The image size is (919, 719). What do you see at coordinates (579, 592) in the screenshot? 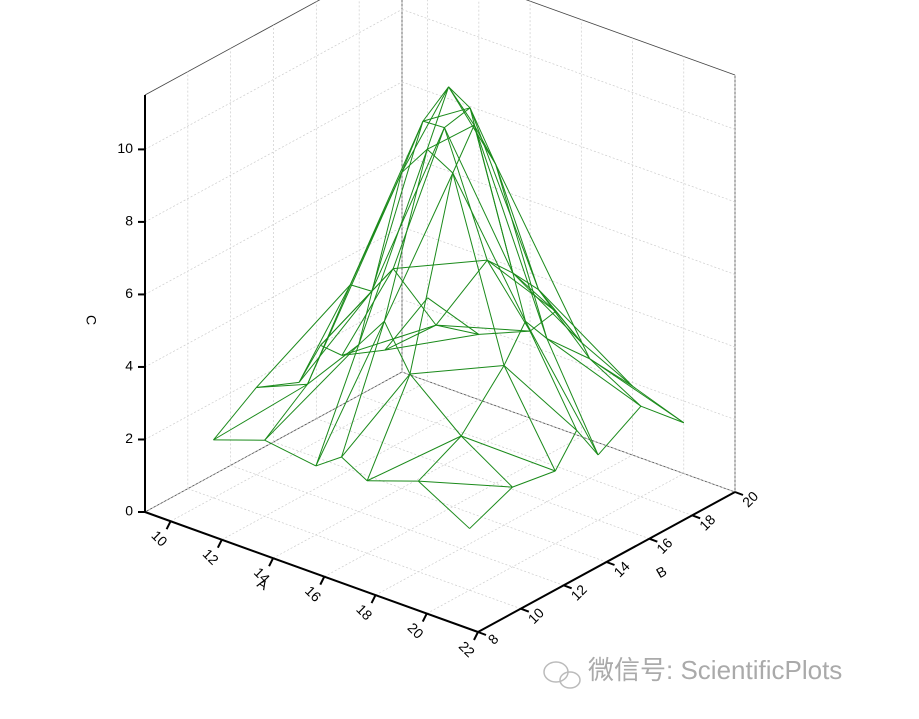
I see `y-tick-label: 12` at bounding box center [579, 592].